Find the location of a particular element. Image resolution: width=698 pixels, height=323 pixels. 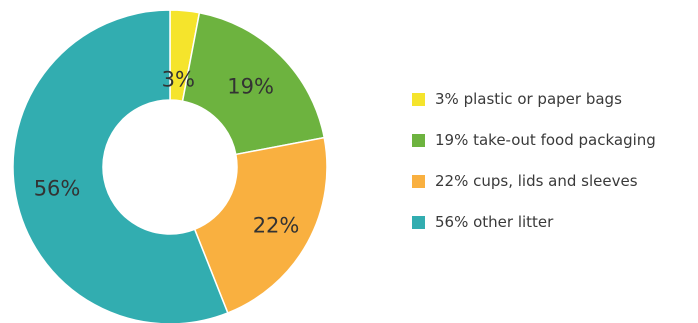

legend-label: 3% plastic or paper bags is located at coordinates (528, 99).